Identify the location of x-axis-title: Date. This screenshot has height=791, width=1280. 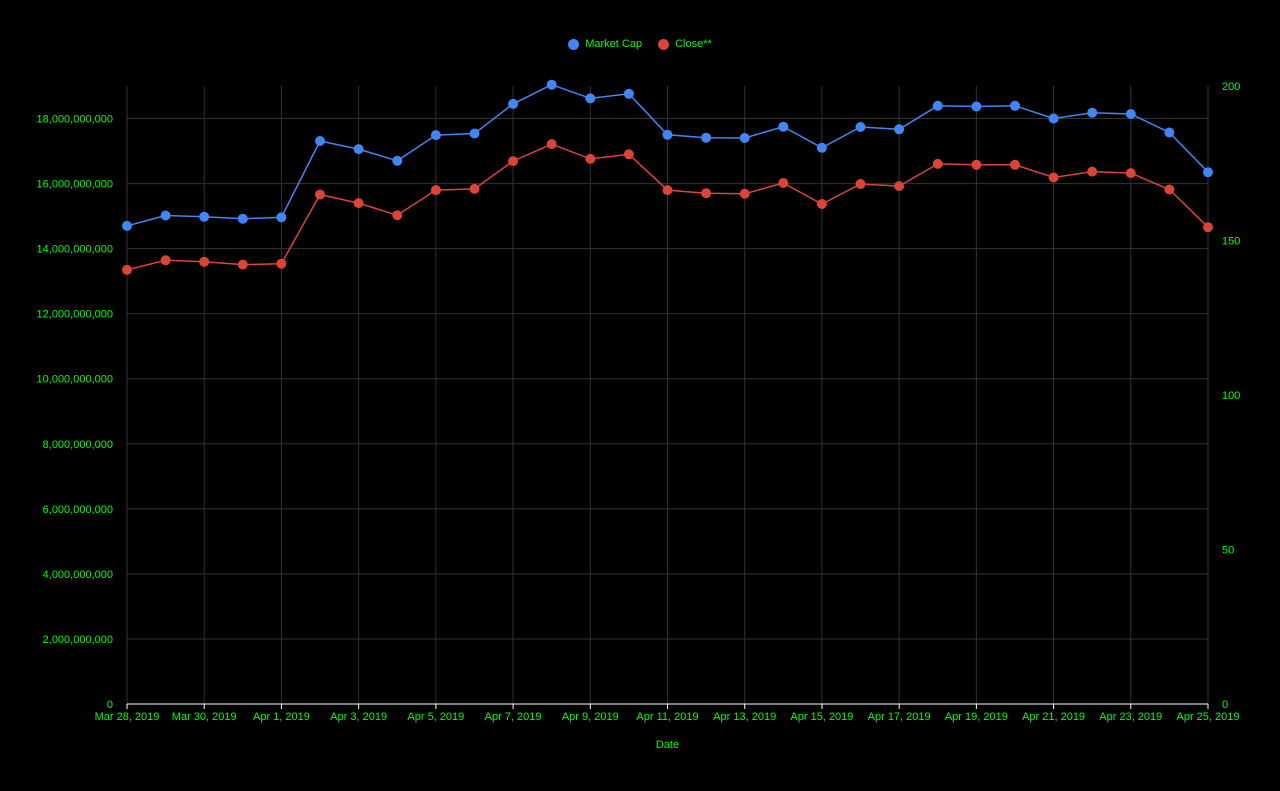
(667, 745).